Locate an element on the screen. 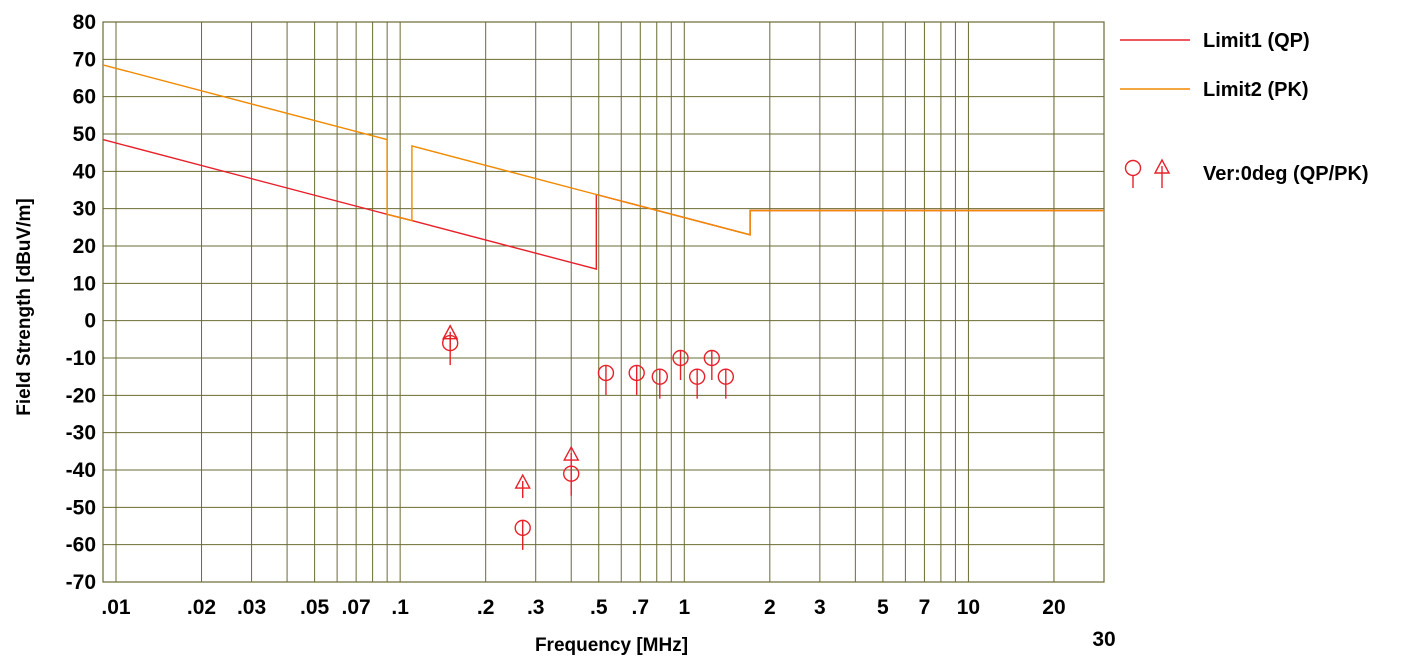  y-tick-label: 50 is located at coordinates (84, 134).